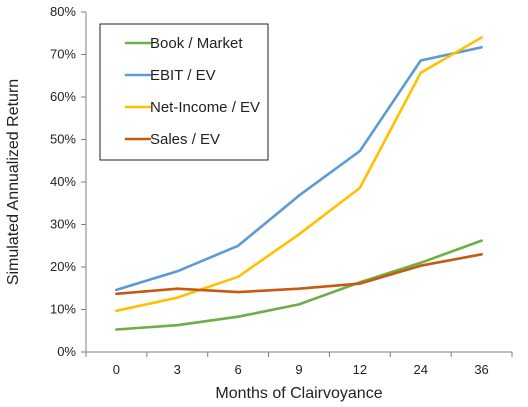 The height and width of the screenshot is (407, 528). I want to click on y-tick-label: 70%, so click(63, 54).